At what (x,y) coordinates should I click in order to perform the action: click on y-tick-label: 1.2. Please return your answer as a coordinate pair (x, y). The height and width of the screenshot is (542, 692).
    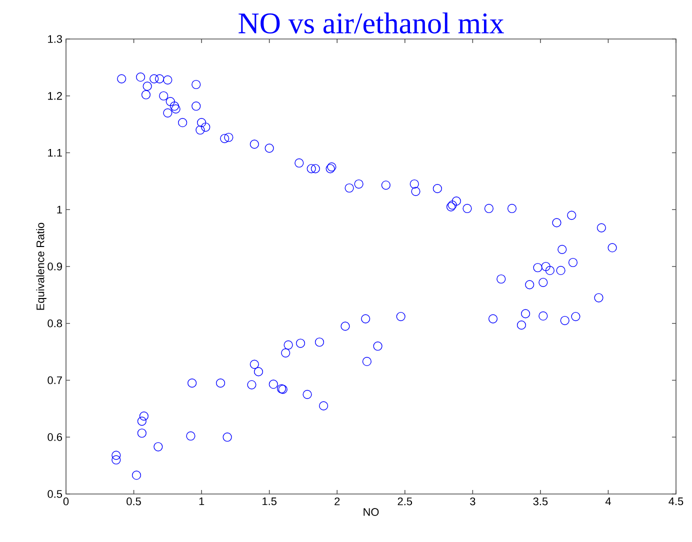
    Looking at the image, I should click on (55, 96).